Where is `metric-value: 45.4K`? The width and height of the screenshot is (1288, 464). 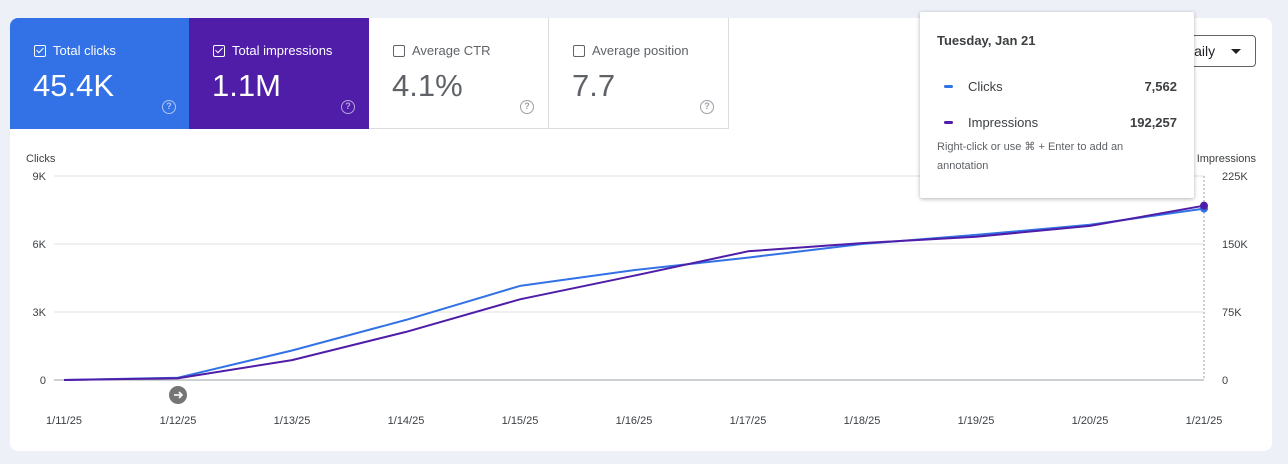 metric-value: 45.4K is located at coordinates (74, 85).